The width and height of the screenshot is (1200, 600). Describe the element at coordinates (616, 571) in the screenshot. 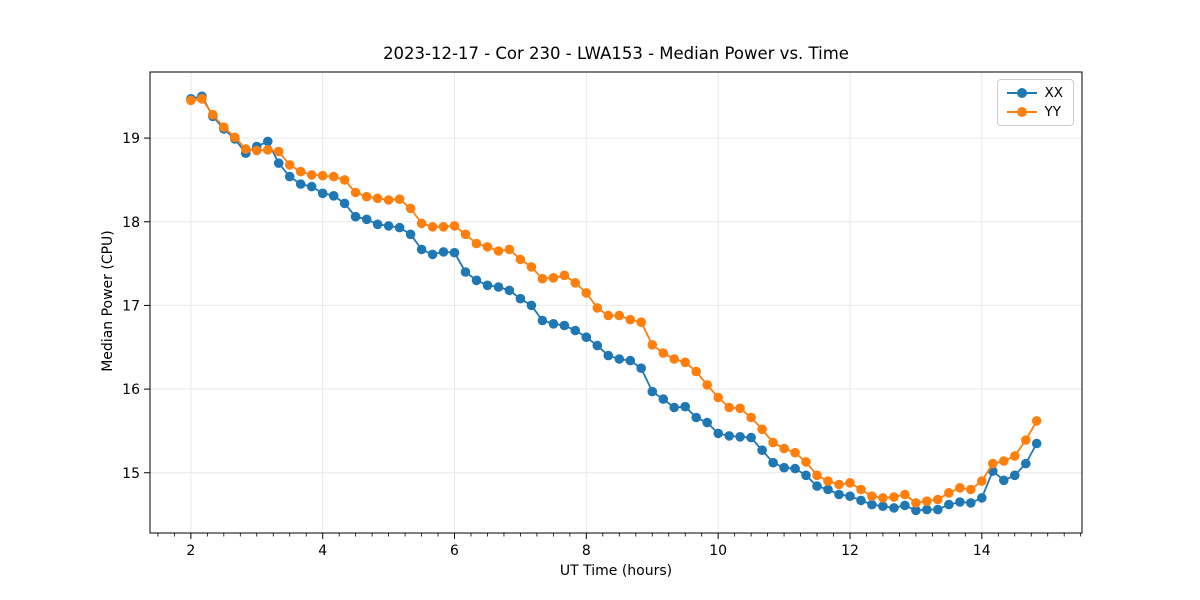

I see `x-axis-label: UT Time (hours)` at that location.